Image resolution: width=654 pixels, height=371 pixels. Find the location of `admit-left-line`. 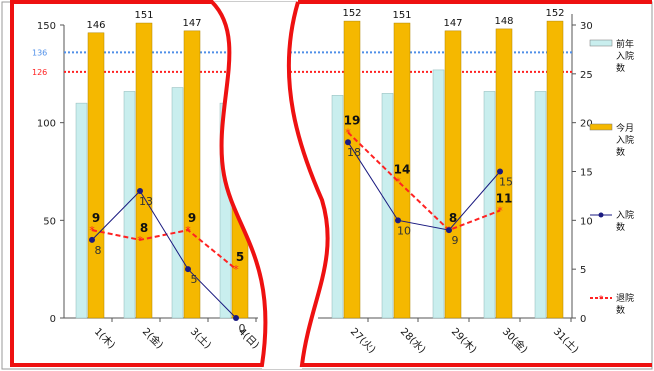

admit-left-line is located at coordinates (164, 254).